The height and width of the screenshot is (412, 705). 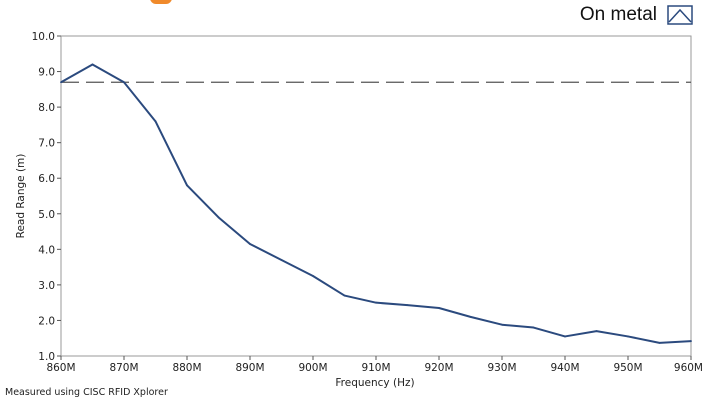 I want to click on x-axis-title: Frequency (Hz), so click(x=374, y=383).